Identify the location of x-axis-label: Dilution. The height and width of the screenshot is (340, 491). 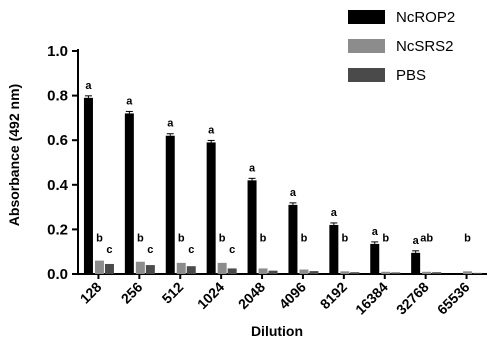
(277, 331).